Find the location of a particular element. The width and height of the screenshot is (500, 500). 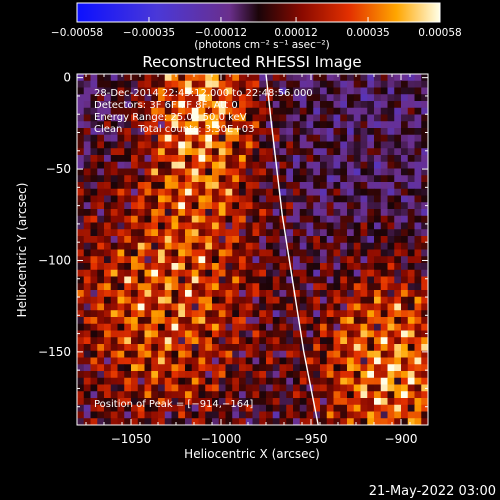

annotation-time: 28-Dec-2014 22:45:12.000 to 22:48:56.000 is located at coordinates (203, 93).